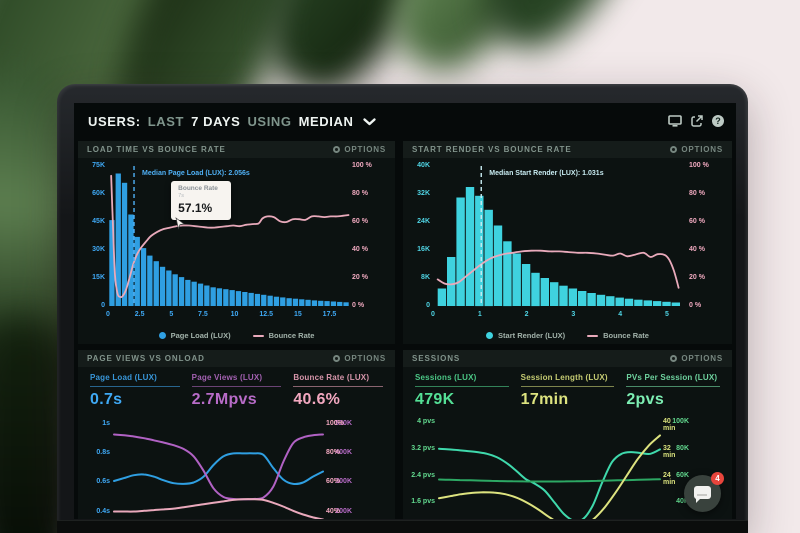 This screenshot has width=800, height=533. Describe the element at coordinates (428, 305) in the screenshot. I see `axis-tick-label: 0` at that location.